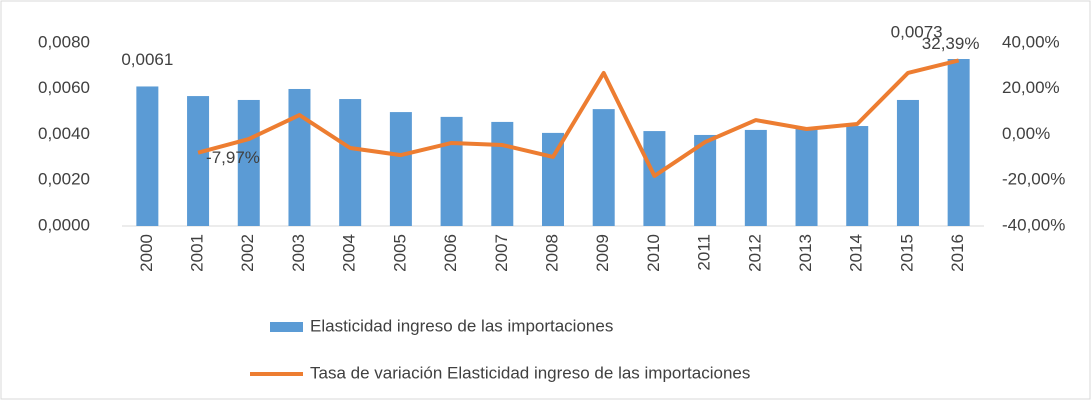 The image size is (1092, 401). Describe the element at coordinates (917, 31) in the screenshot. I see `data-label: 0,0073` at that location.